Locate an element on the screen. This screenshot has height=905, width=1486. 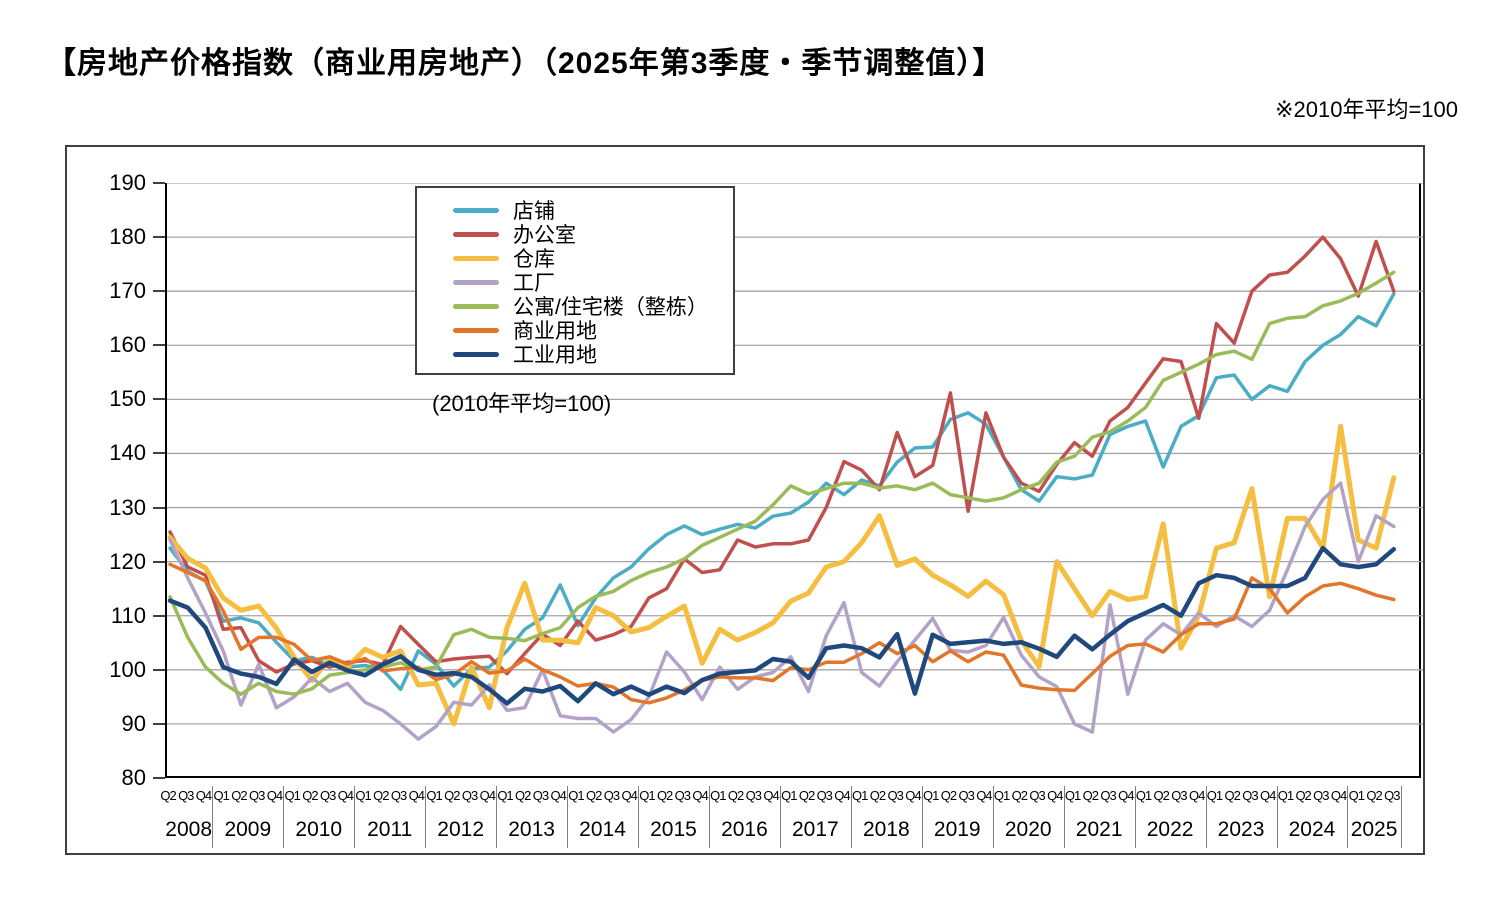
legend-label: 工业用地 is located at coordinates (555, 355).